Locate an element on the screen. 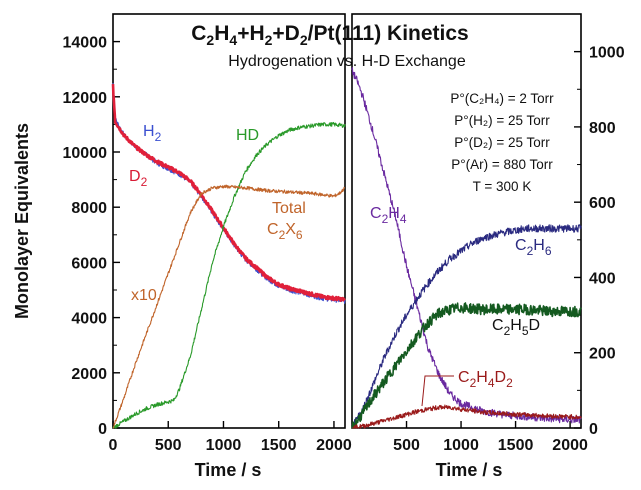 The height and width of the screenshot is (490, 641). right-y-tick-label: 800 is located at coordinates (602, 128).